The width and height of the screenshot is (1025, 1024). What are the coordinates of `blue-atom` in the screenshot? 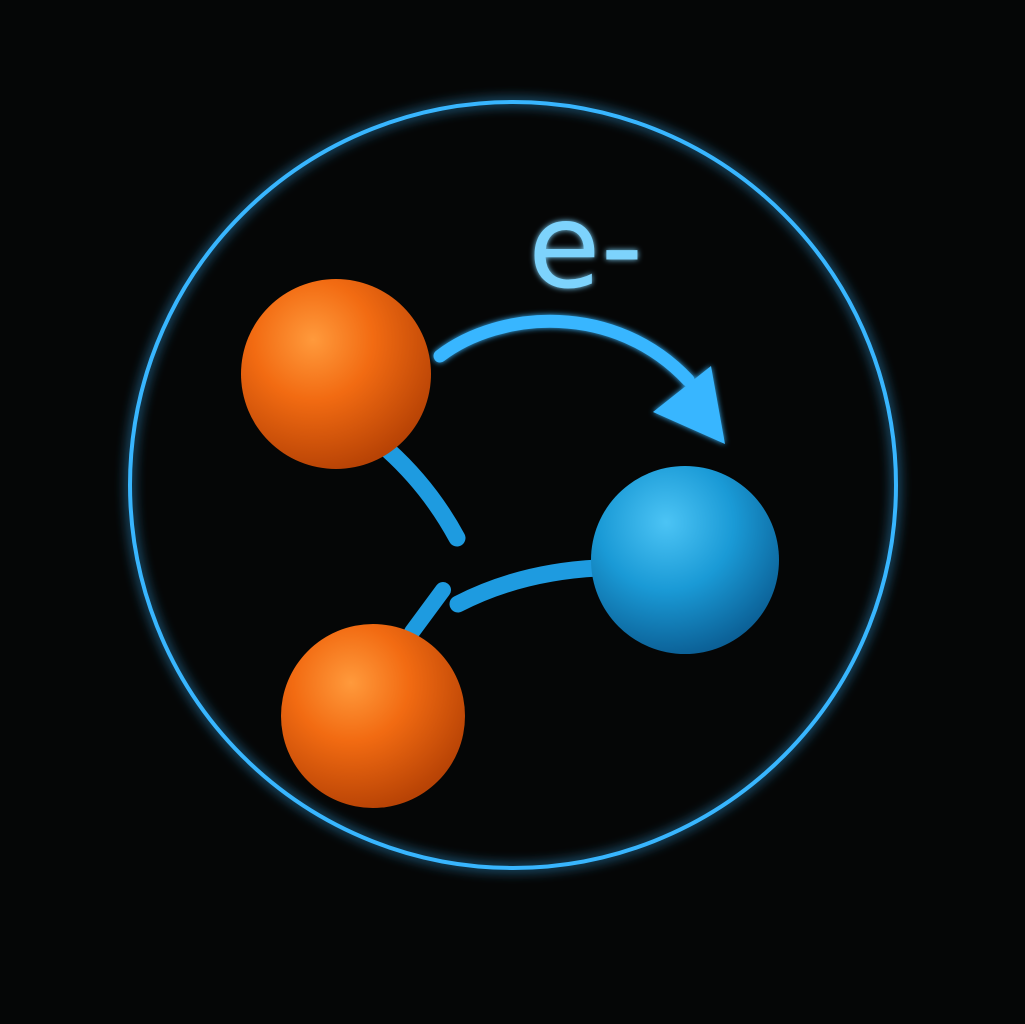 It's located at (685, 560).